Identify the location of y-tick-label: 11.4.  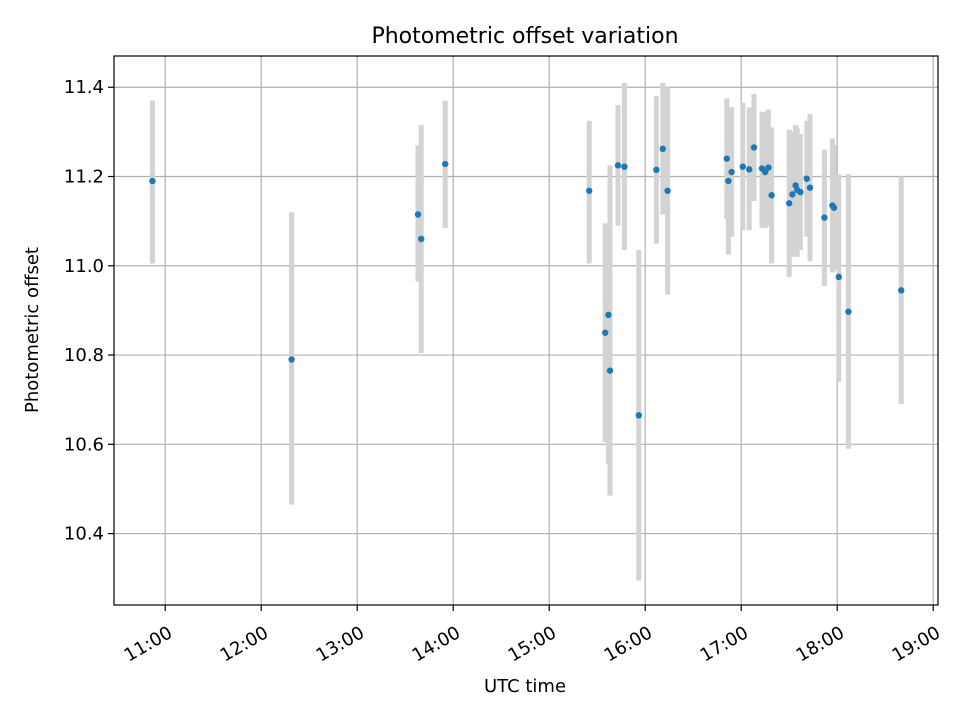
(84, 87).